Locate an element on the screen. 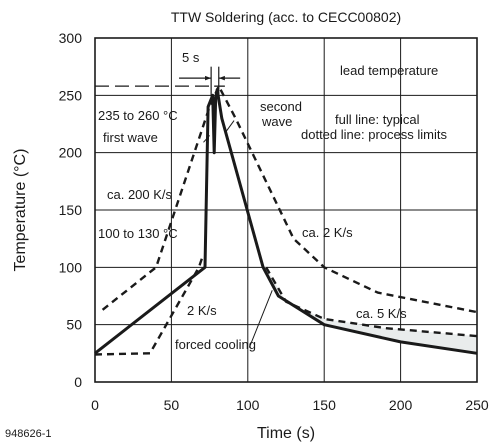 This screenshot has height=446, width=492. y-tick-label: 300 is located at coordinates (71, 38).